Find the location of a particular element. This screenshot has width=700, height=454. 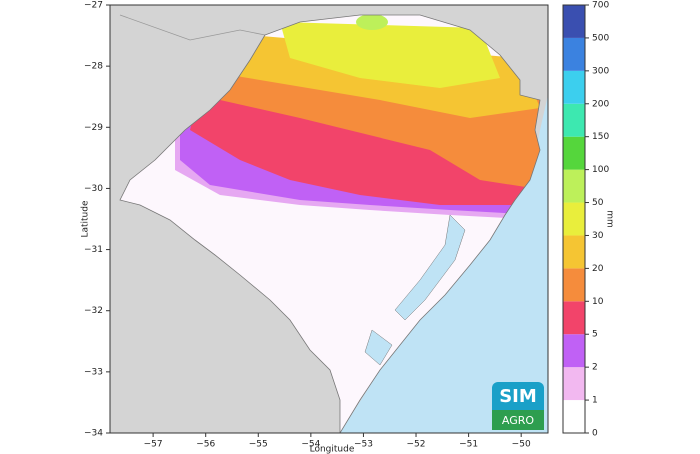

colorbar-tick-label: 2 is located at coordinates (595, 368).